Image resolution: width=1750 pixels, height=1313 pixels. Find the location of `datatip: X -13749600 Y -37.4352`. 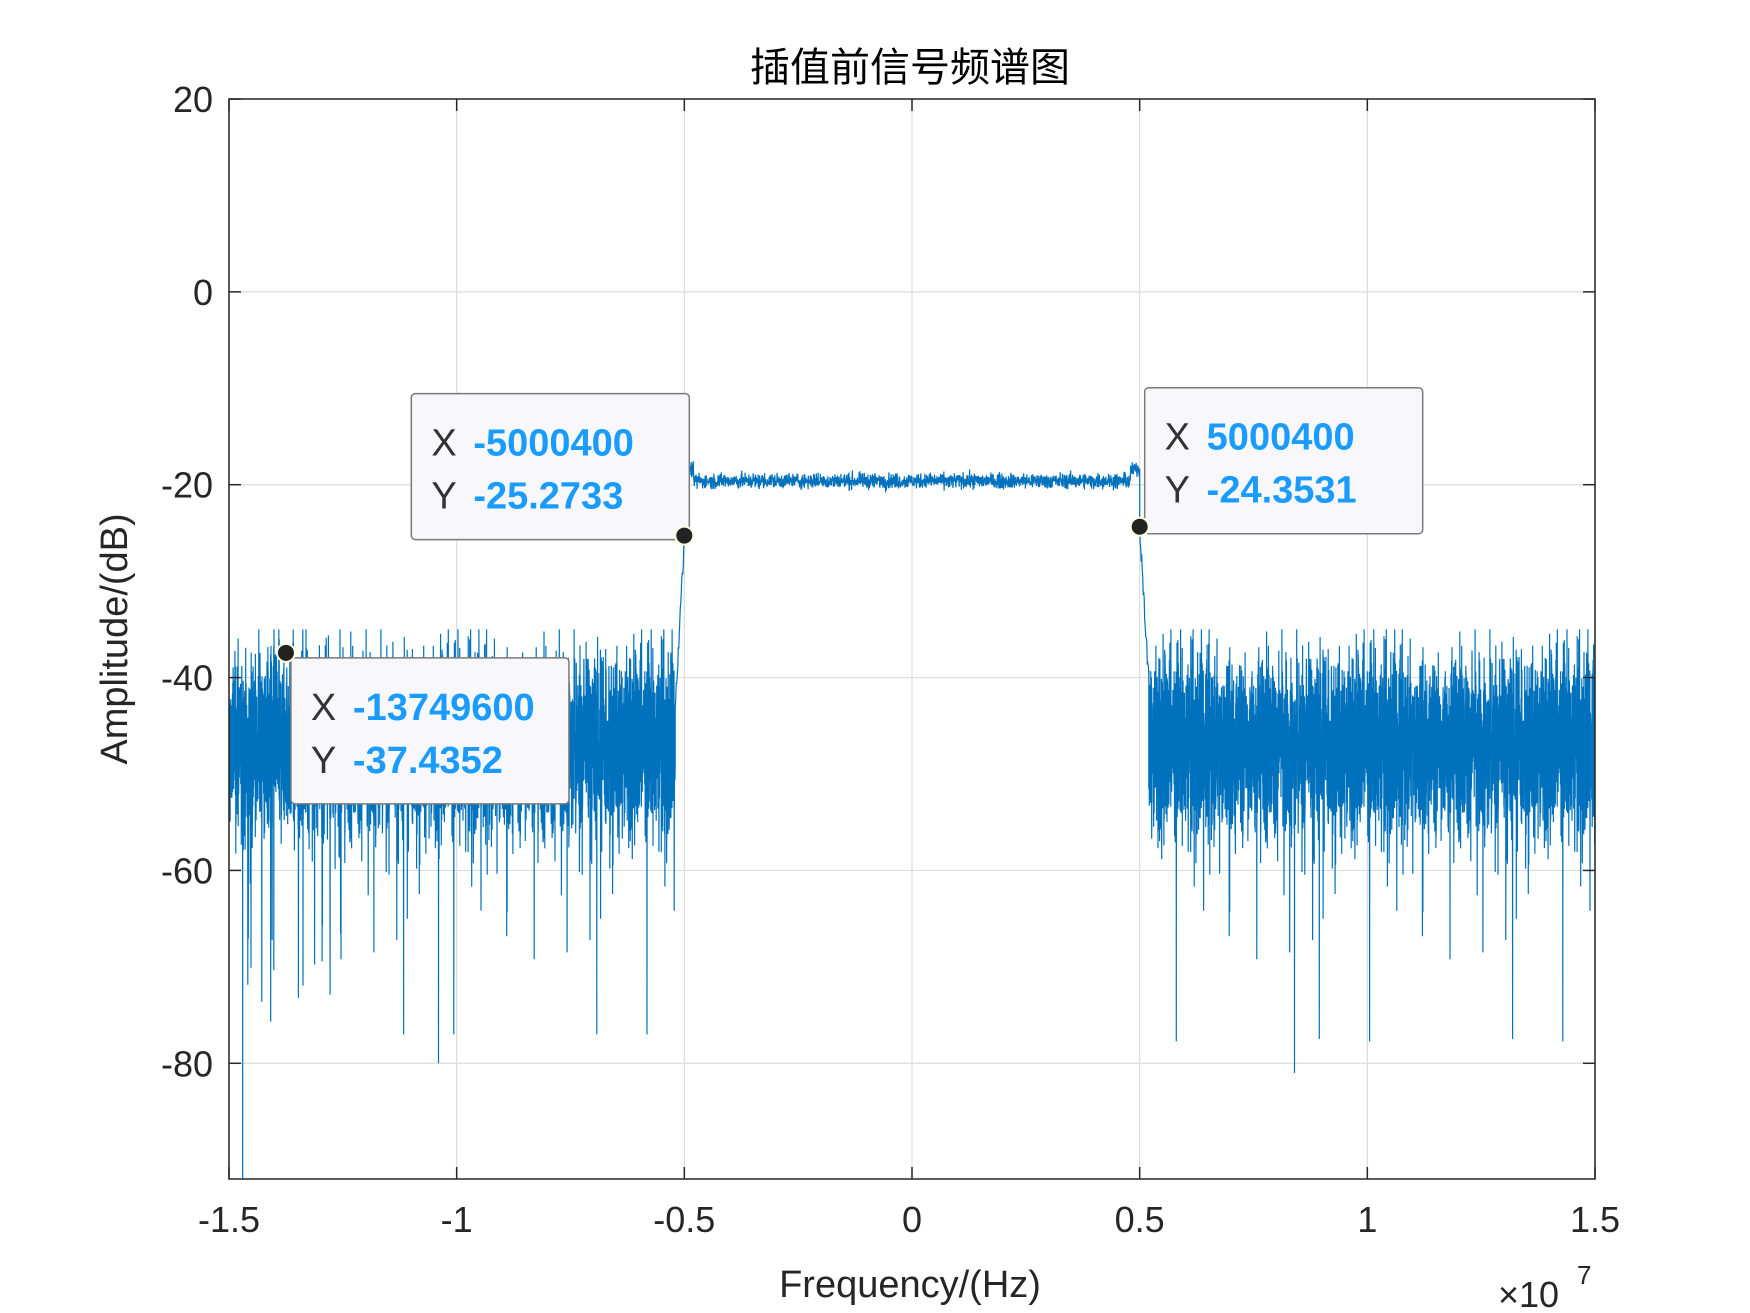

datatip: X -13749600 Y -37.4352 is located at coordinates (422, 723).